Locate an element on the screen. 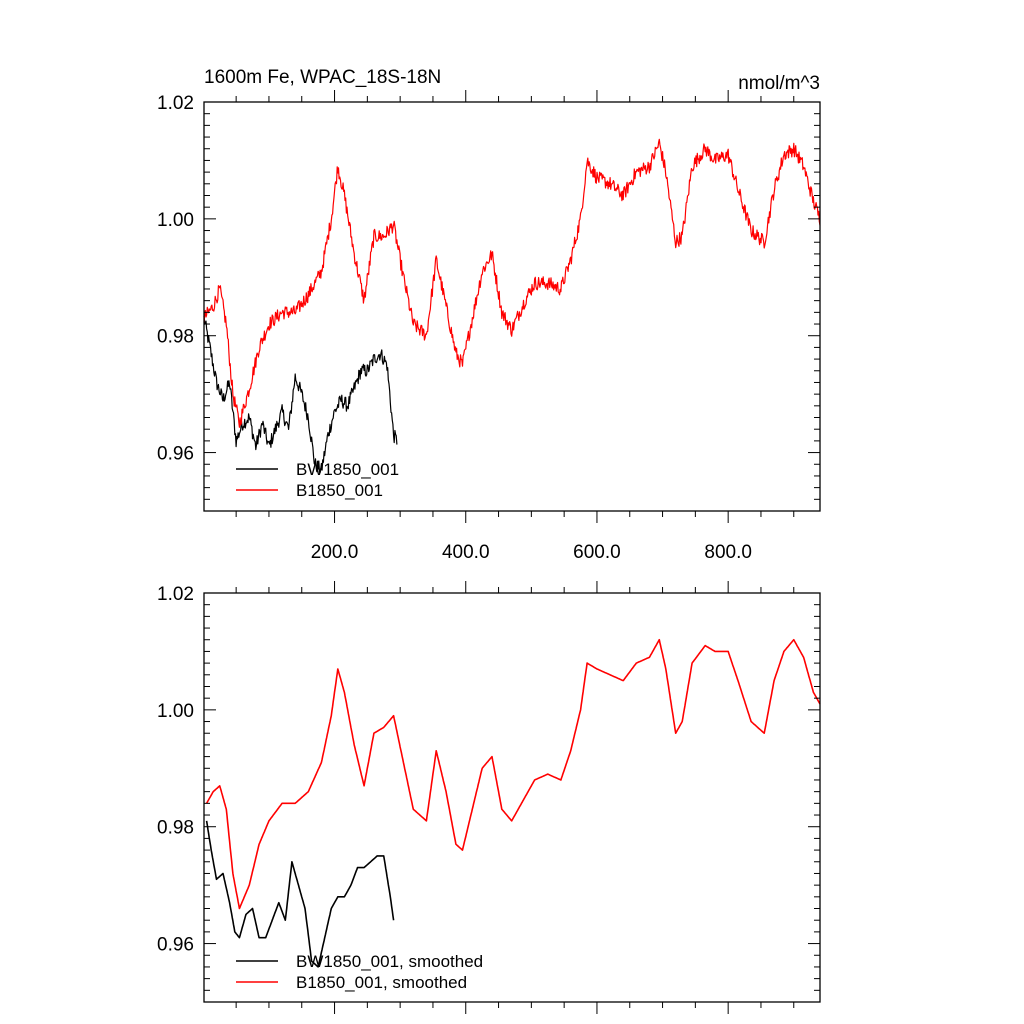  x-tick-label: 600.0 is located at coordinates (597, 552).